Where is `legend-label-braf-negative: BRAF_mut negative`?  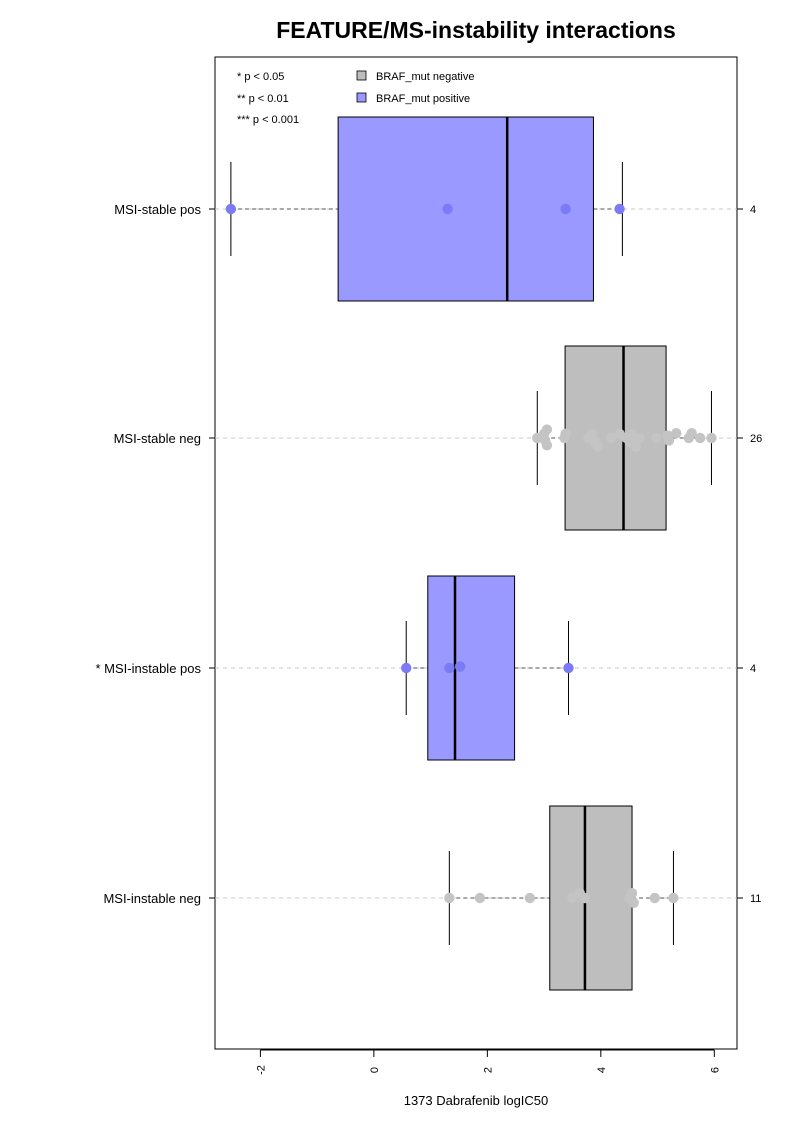 legend-label-braf-negative: BRAF_mut negative is located at coordinates (425, 77).